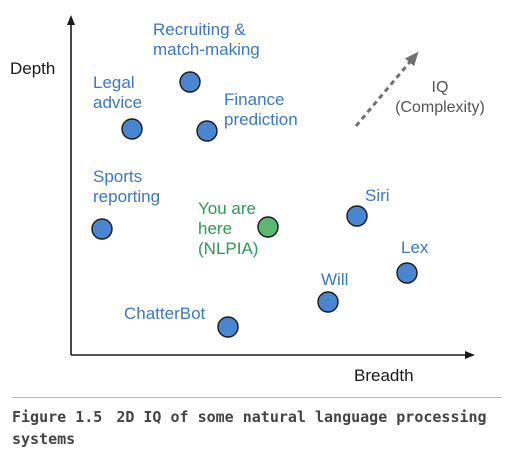  Describe the element at coordinates (257, 397) in the screenshot. I see `caption-divider` at that location.